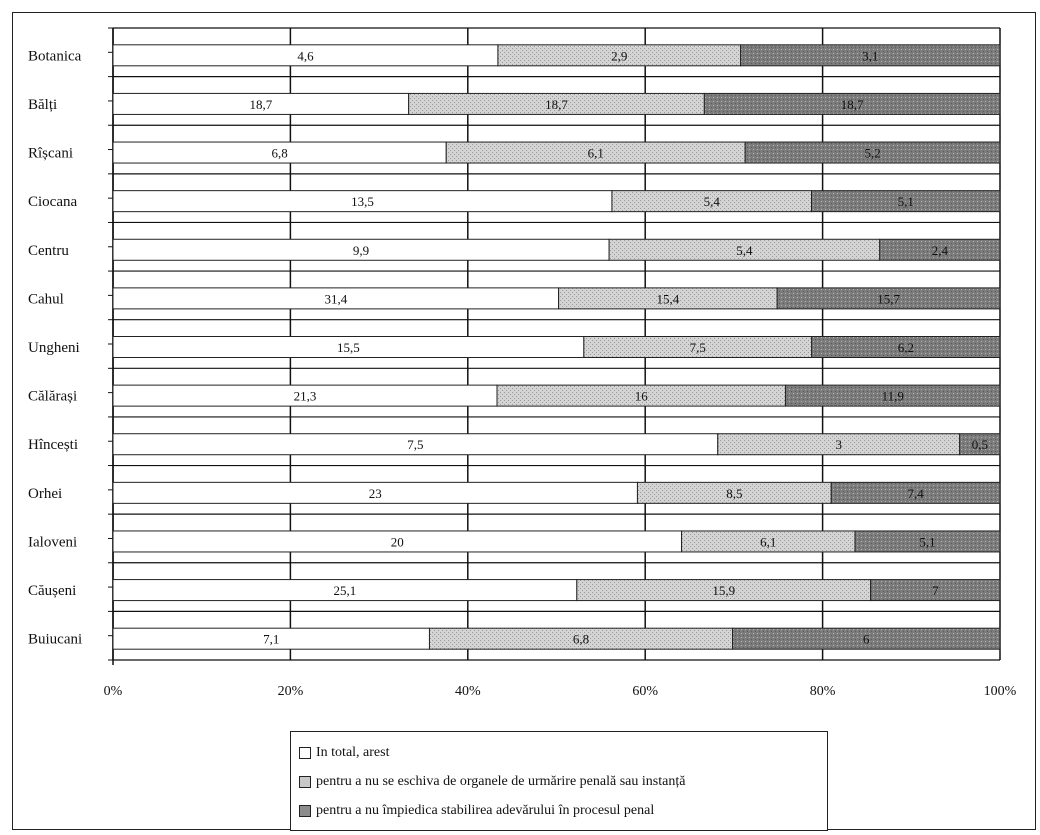 The image size is (1040, 835). Describe the element at coordinates (1000, 691) in the screenshot. I see `x-tick-label: 100%` at that location.